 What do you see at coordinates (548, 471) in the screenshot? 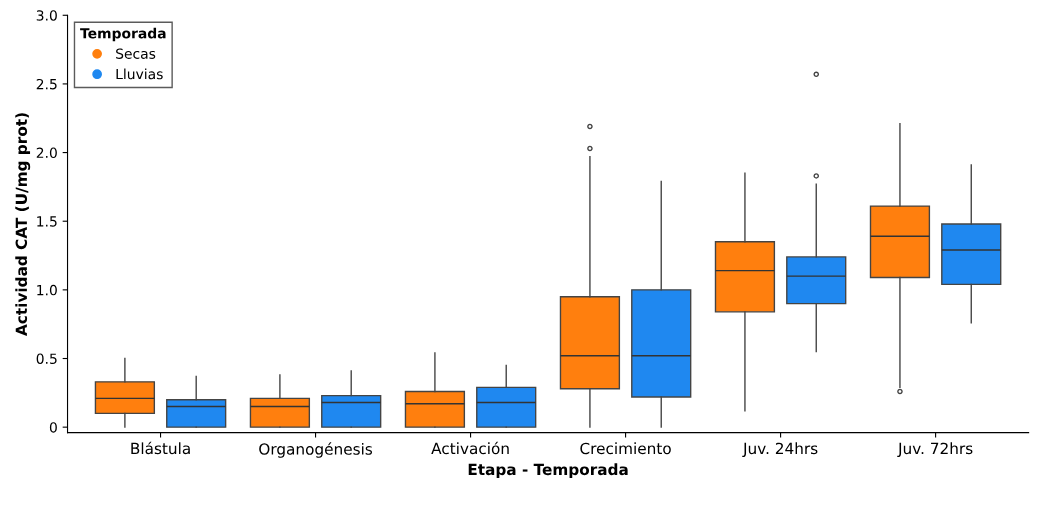
I see `x-axis-title: Etapa - Temporada` at bounding box center [548, 471].